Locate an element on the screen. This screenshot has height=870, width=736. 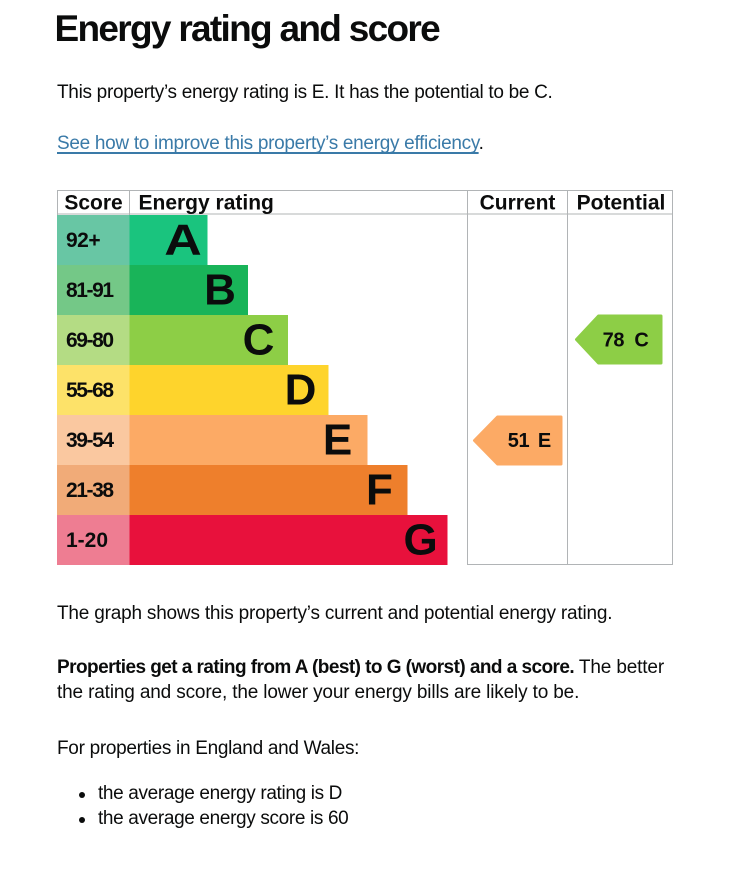
svg-text: 81-91 is located at coordinates (90, 290).